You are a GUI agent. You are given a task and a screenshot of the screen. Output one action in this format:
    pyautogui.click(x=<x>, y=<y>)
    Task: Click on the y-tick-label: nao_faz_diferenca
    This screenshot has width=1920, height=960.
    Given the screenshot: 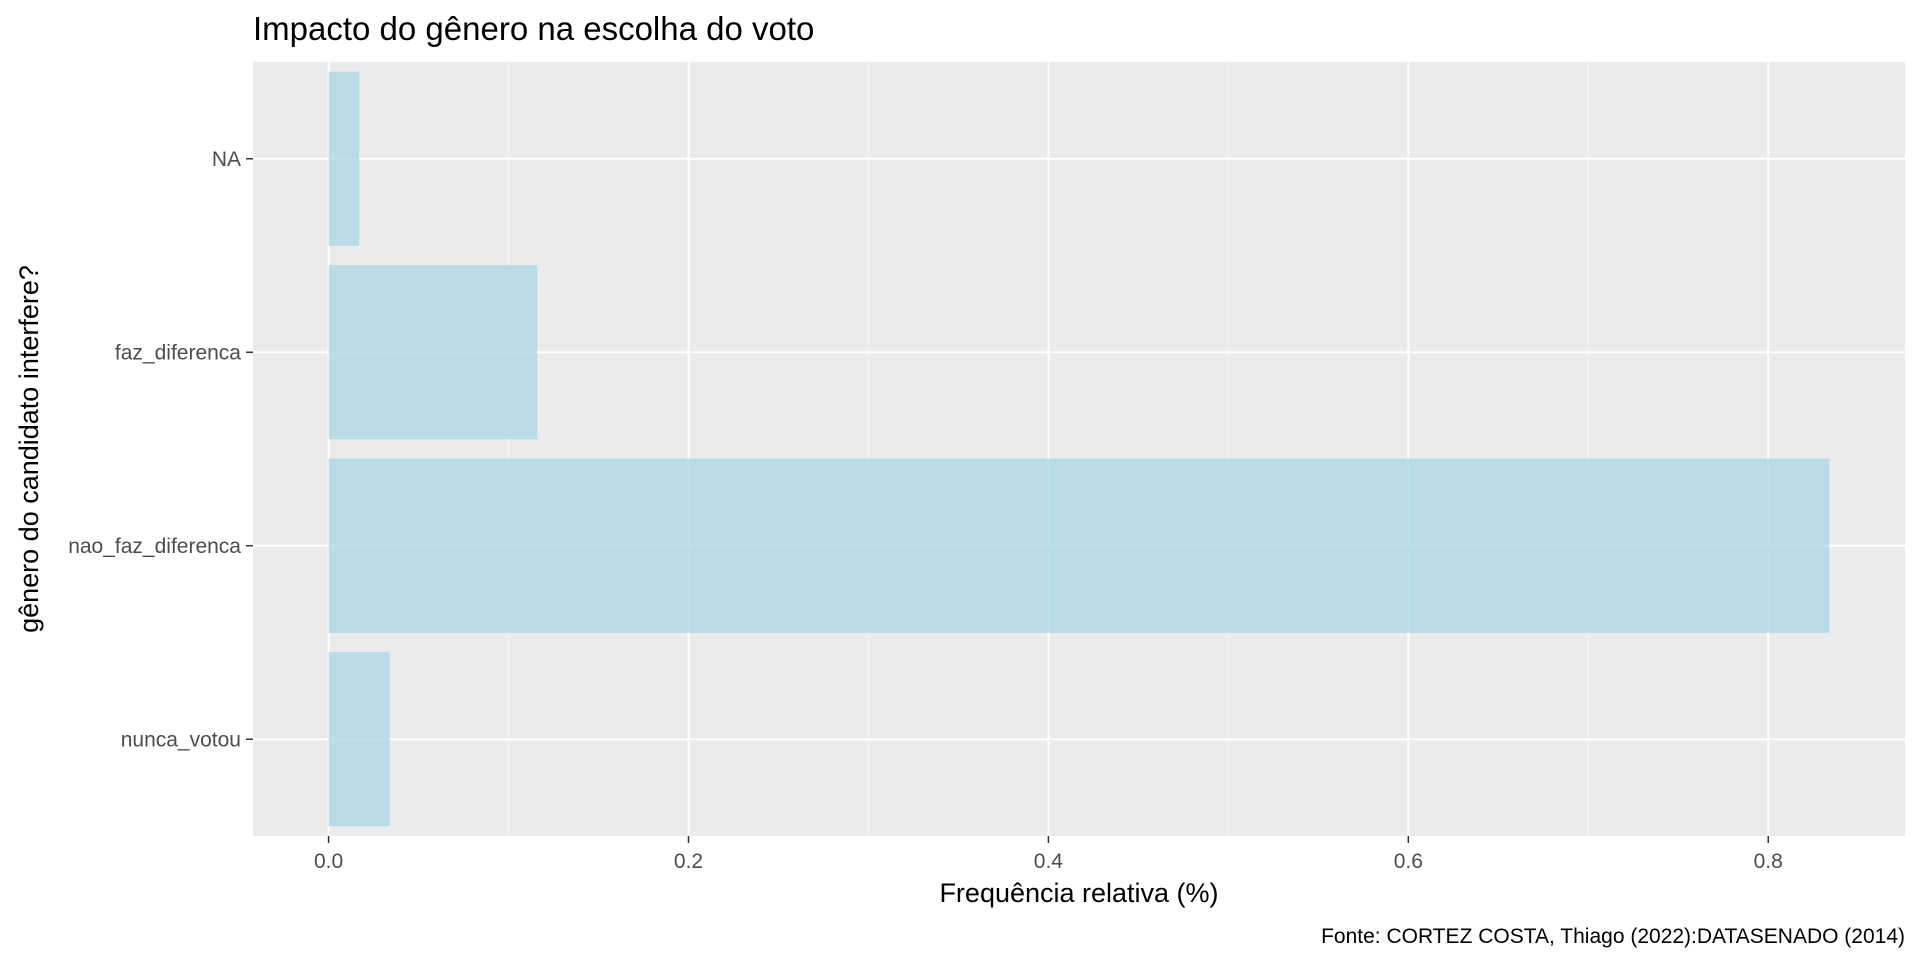 What is the action you would take?
    pyautogui.click(x=154, y=546)
    